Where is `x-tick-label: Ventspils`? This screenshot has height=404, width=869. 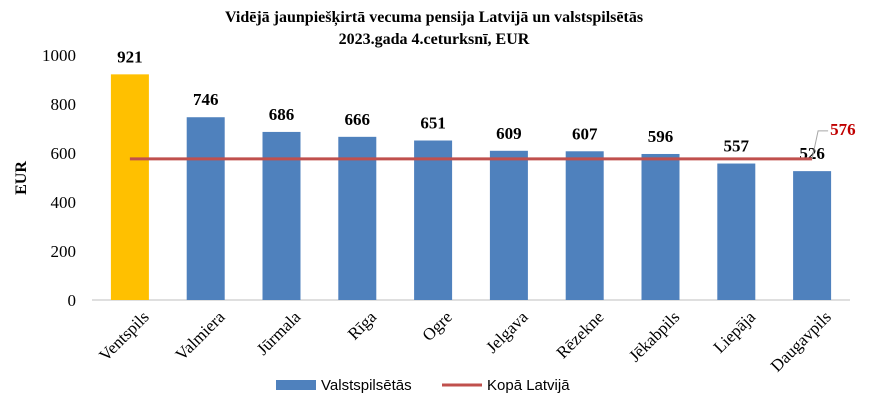 x-tick-label: Ventspils is located at coordinates (124, 336).